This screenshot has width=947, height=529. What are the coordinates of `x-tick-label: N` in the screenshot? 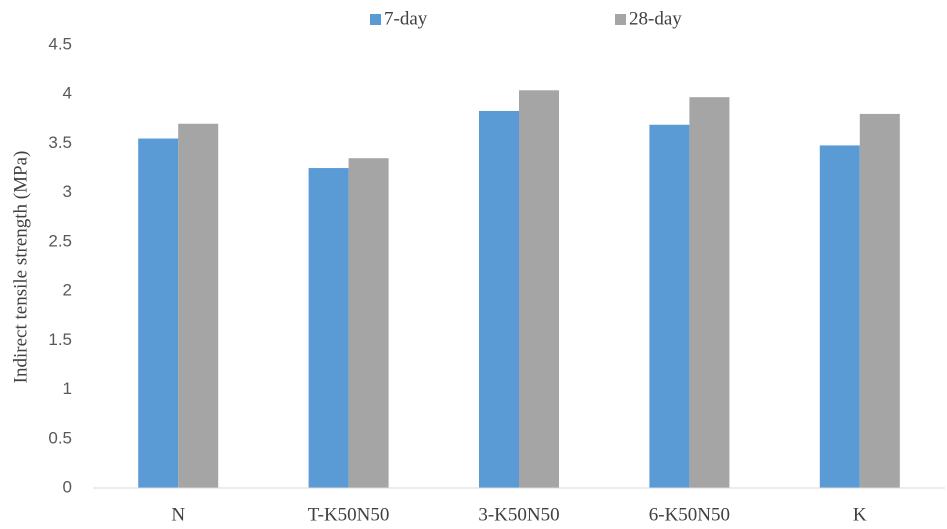 It's located at (178, 514).